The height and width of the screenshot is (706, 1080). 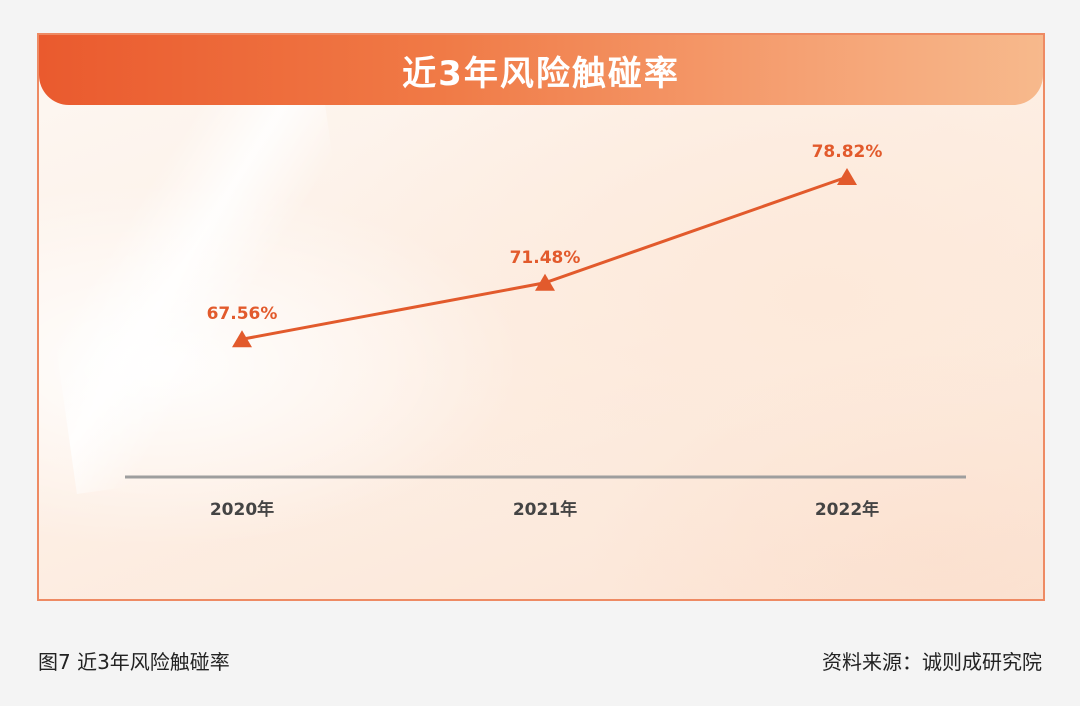 I want to click on source-note: 资料来源：诚则成研究院, so click(x=932, y=662).